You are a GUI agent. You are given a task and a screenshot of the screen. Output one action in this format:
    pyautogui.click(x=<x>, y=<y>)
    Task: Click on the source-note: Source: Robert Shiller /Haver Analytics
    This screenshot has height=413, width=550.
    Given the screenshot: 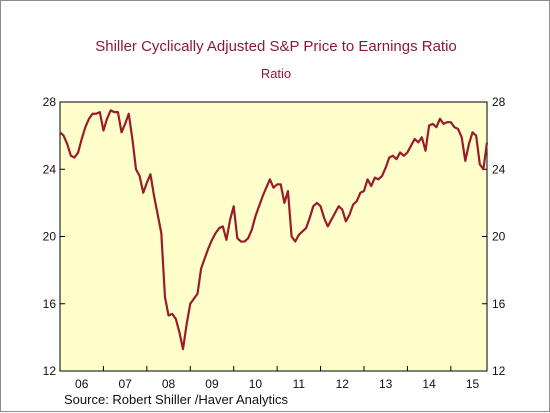 What is the action you would take?
    pyautogui.click(x=176, y=399)
    